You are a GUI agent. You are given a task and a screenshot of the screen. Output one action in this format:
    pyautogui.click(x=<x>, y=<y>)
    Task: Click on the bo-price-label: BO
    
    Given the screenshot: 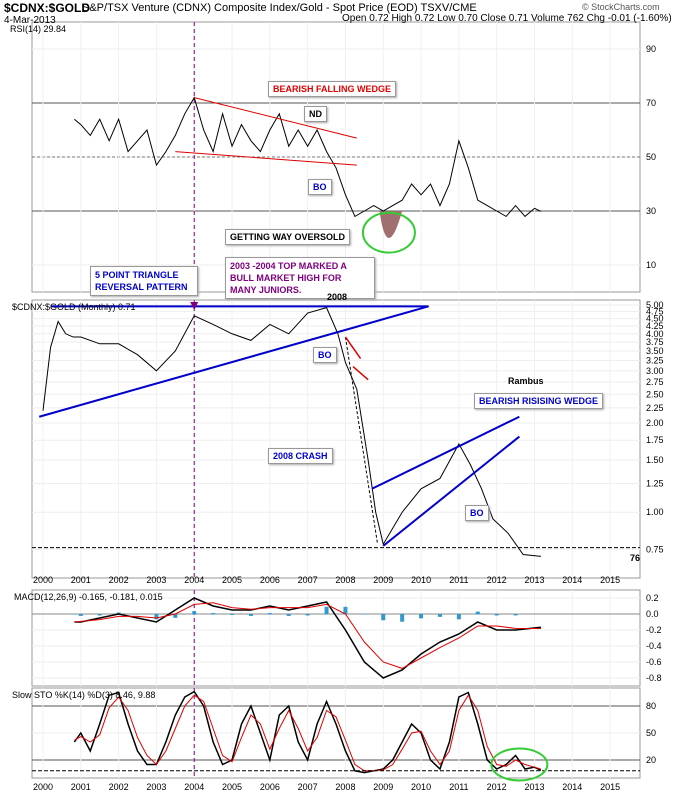 What is the action you would take?
    pyautogui.click(x=325, y=355)
    